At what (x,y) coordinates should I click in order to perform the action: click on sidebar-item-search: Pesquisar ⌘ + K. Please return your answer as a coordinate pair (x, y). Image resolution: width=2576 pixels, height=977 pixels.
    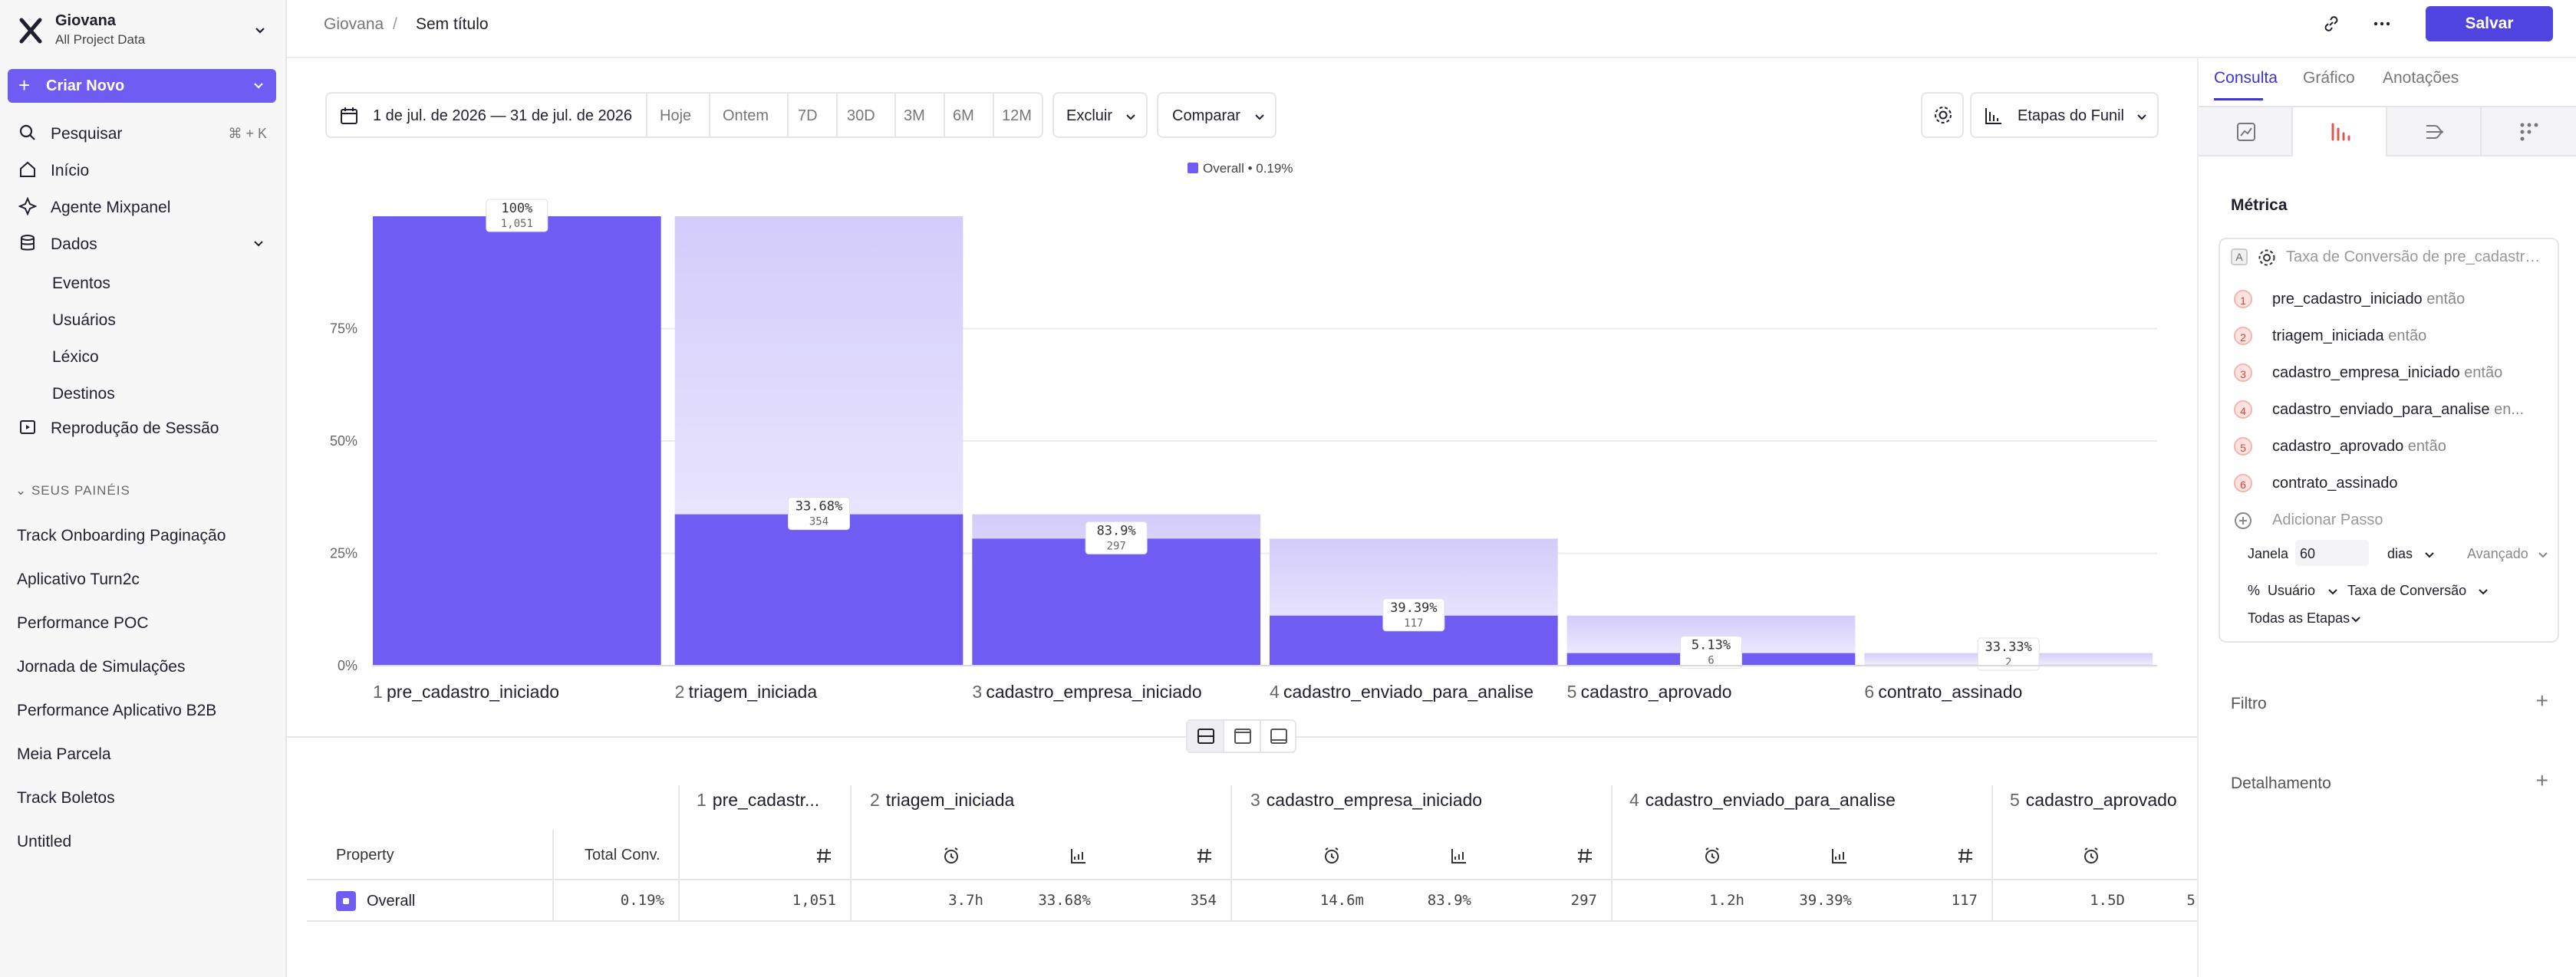
    Looking at the image, I should click on (142, 133).